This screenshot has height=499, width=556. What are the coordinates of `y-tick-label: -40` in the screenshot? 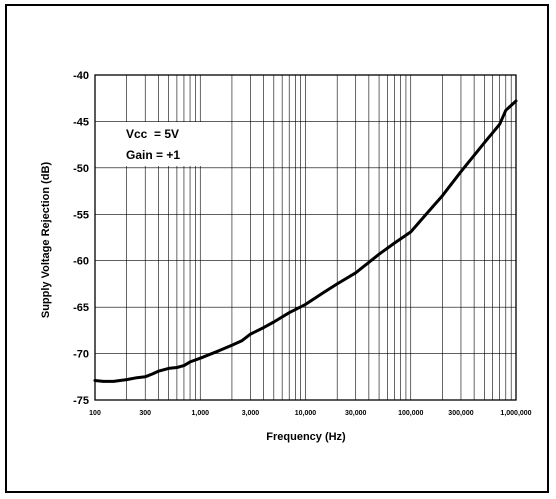 It's located at (81, 76).